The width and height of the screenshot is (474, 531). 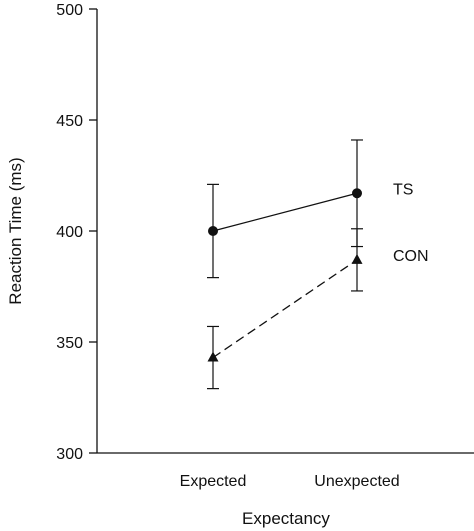 I want to click on y-tick-label: 400, so click(x=69, y=232).